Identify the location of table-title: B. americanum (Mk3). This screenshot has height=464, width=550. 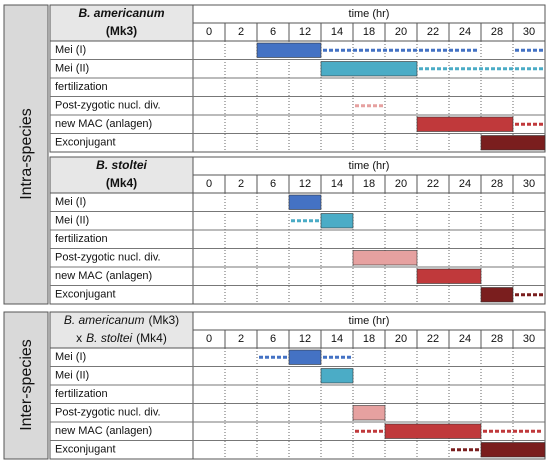
(121, 320).